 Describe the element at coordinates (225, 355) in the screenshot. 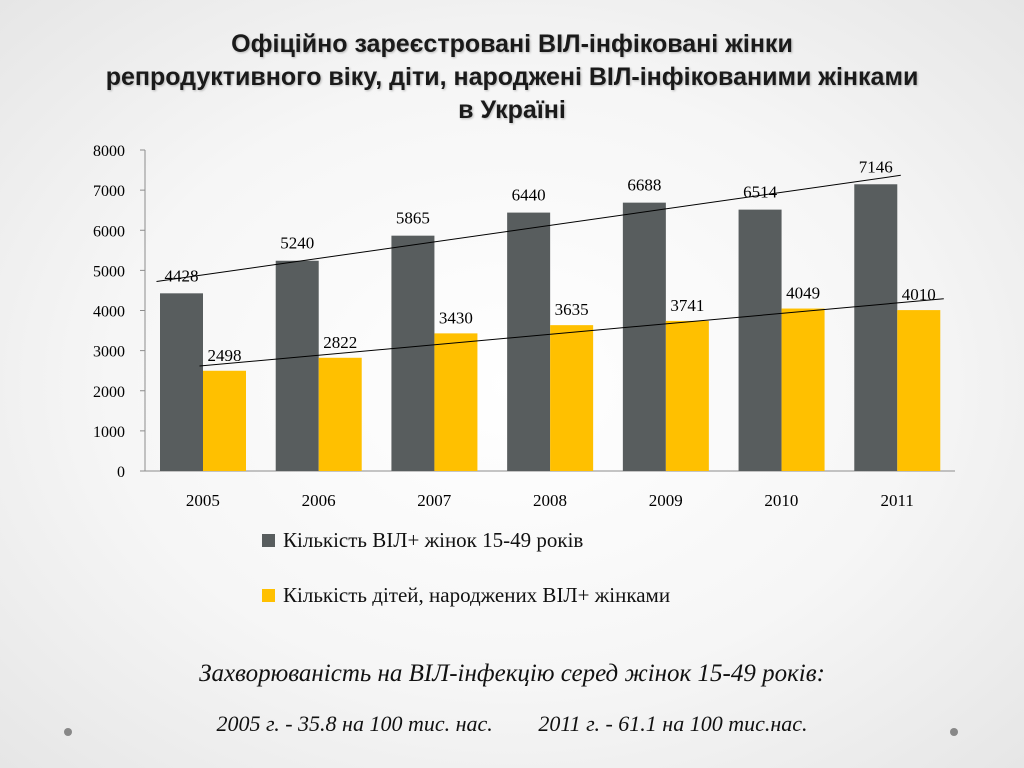

I see `data-label-children: 2498` at that location.